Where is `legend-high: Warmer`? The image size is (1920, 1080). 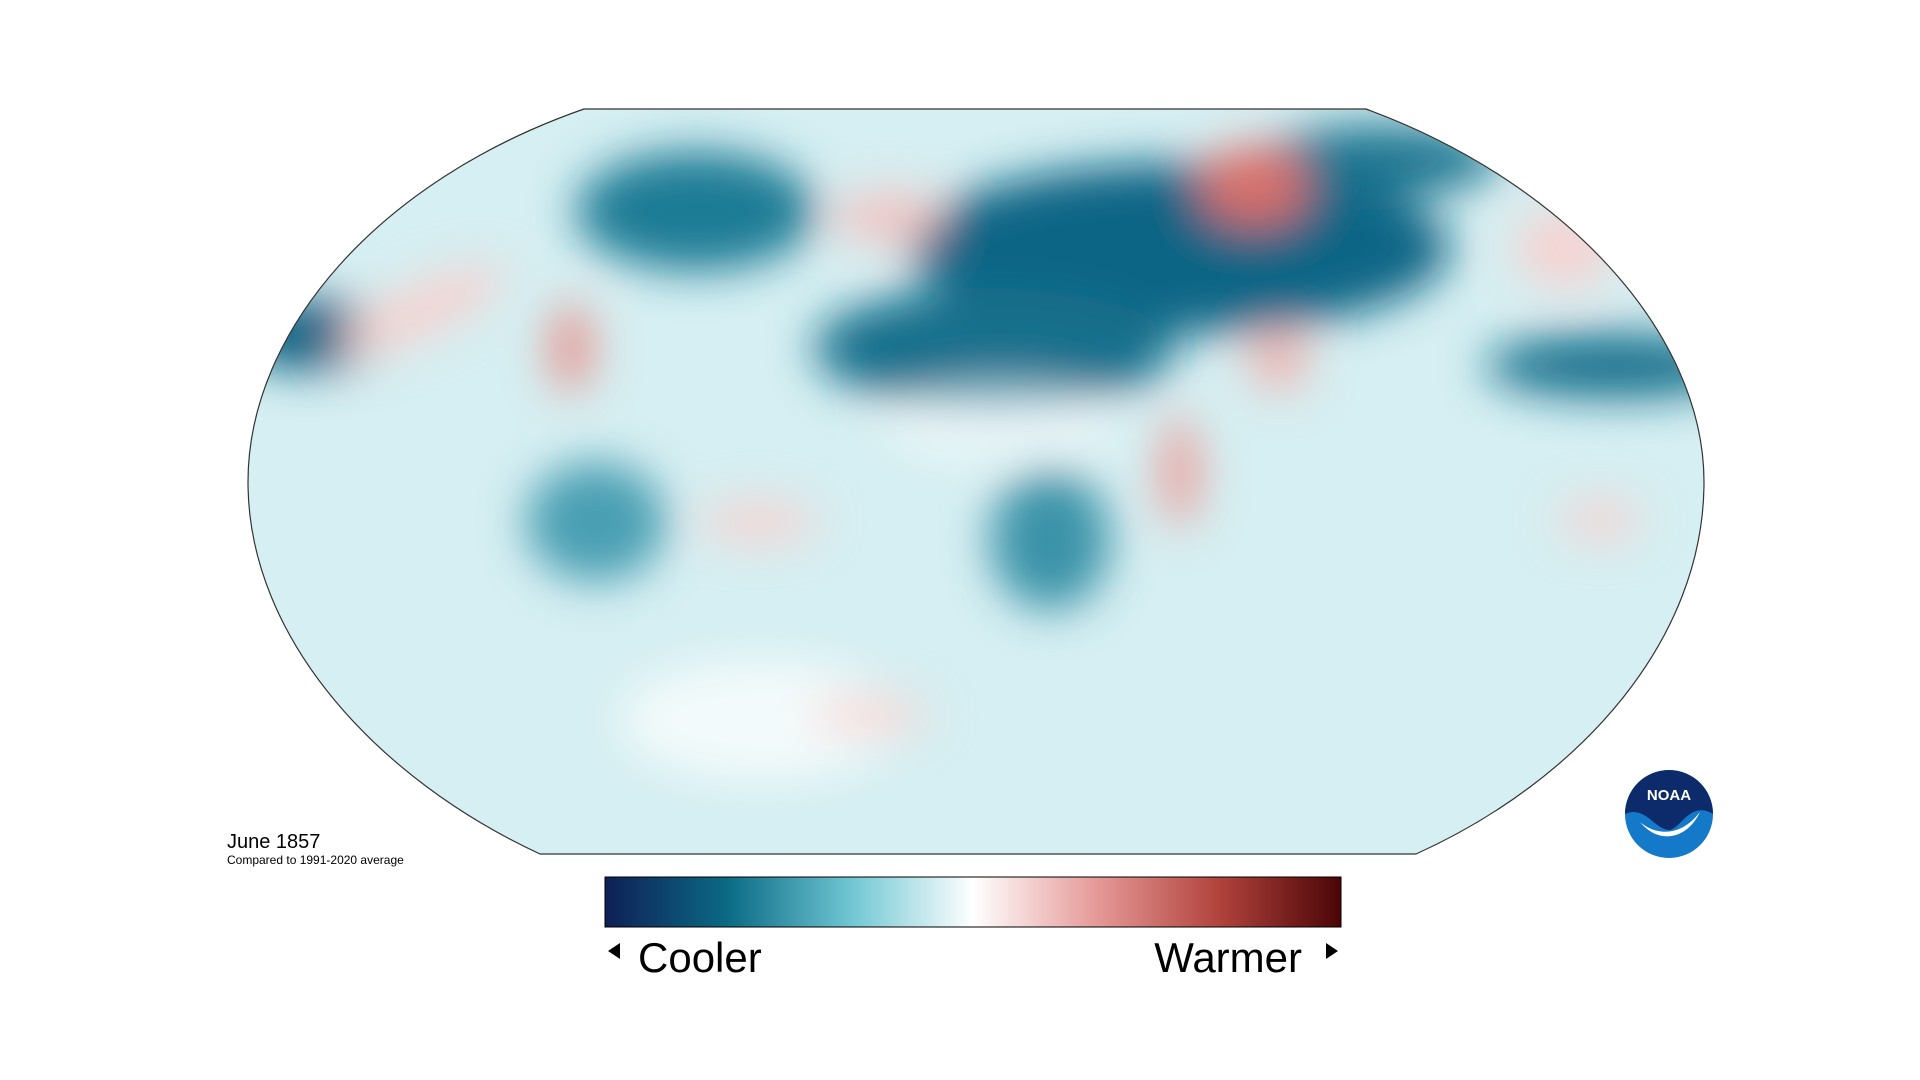 legend-high: Warmer is located at coordinates (1228, 957).